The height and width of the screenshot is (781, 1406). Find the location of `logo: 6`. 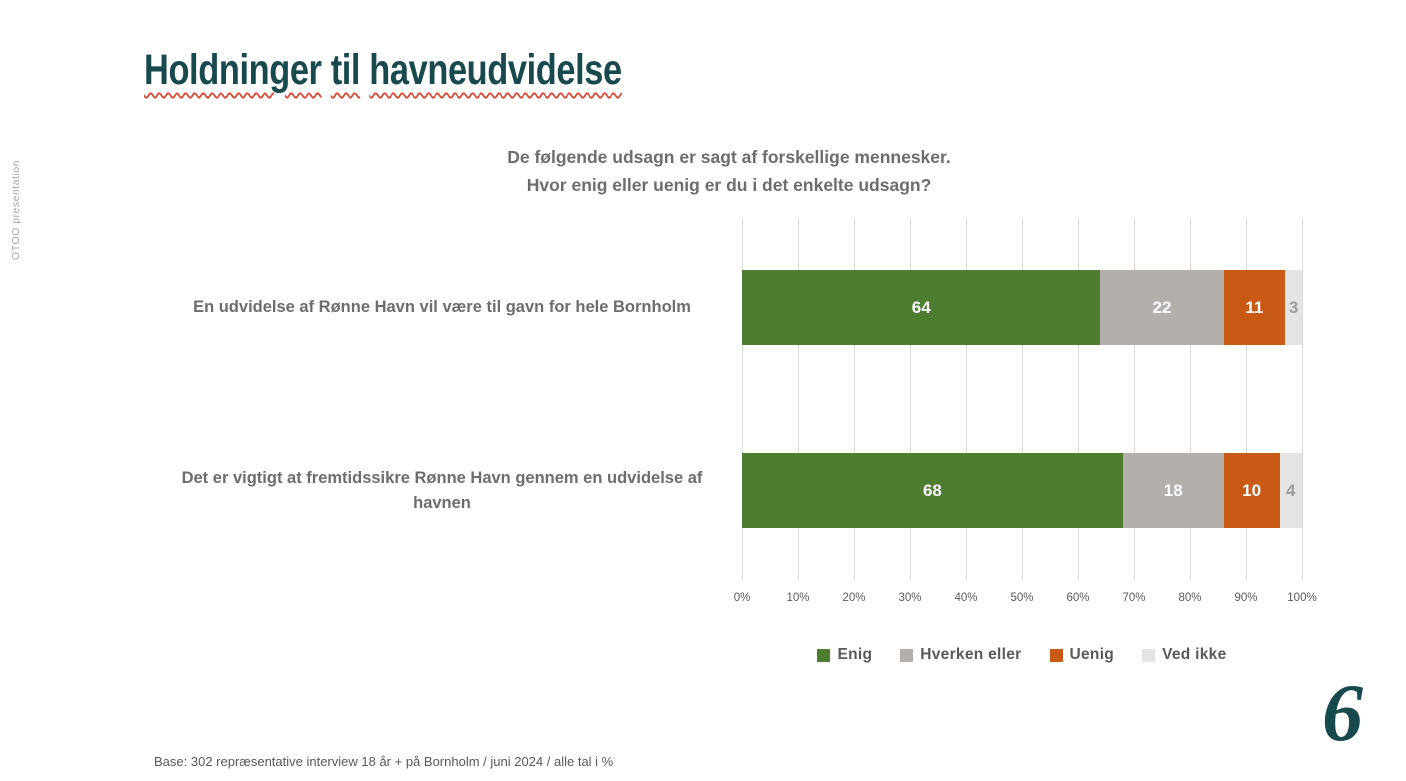

logo: 6 is located at coordinates (1342, 712).